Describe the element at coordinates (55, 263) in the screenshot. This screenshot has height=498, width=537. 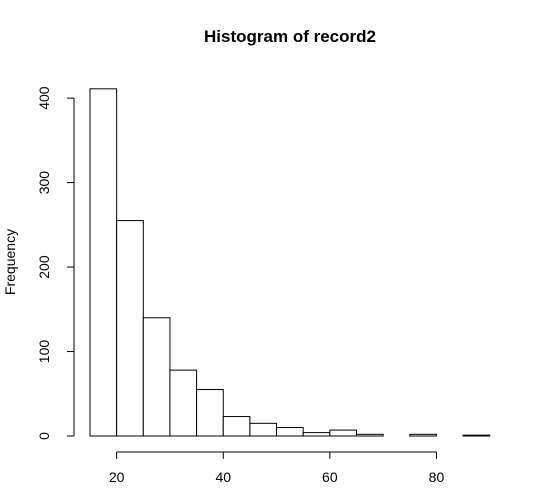
I see `y-axis: 0 100 200 300 400` at that location.